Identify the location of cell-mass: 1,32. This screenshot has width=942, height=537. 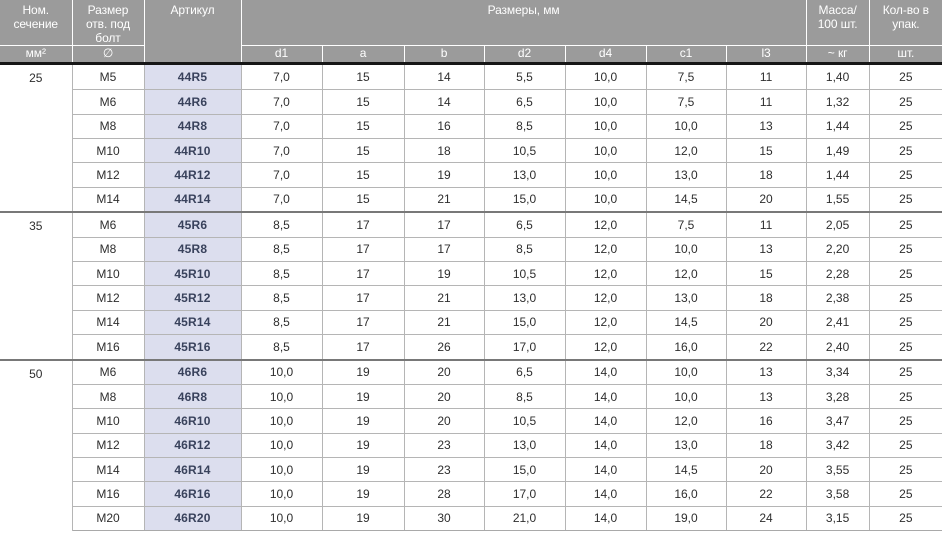
(837, 102).